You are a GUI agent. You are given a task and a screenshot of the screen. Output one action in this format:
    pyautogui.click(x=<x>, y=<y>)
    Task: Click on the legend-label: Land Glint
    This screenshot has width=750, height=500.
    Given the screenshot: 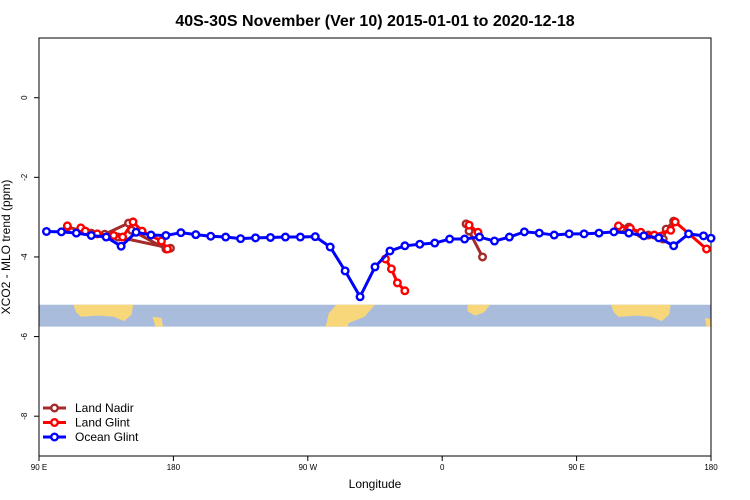 What is the action you would take?
    pyautogui.click(x=102, y=423)
    